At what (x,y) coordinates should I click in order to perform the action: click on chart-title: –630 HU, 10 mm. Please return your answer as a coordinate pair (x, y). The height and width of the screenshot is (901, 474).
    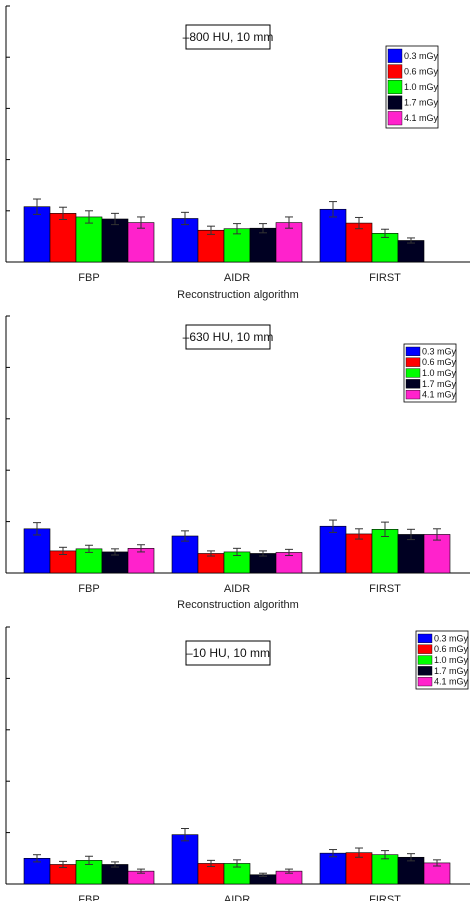
    Looking at the image, I should click on (228, 337).